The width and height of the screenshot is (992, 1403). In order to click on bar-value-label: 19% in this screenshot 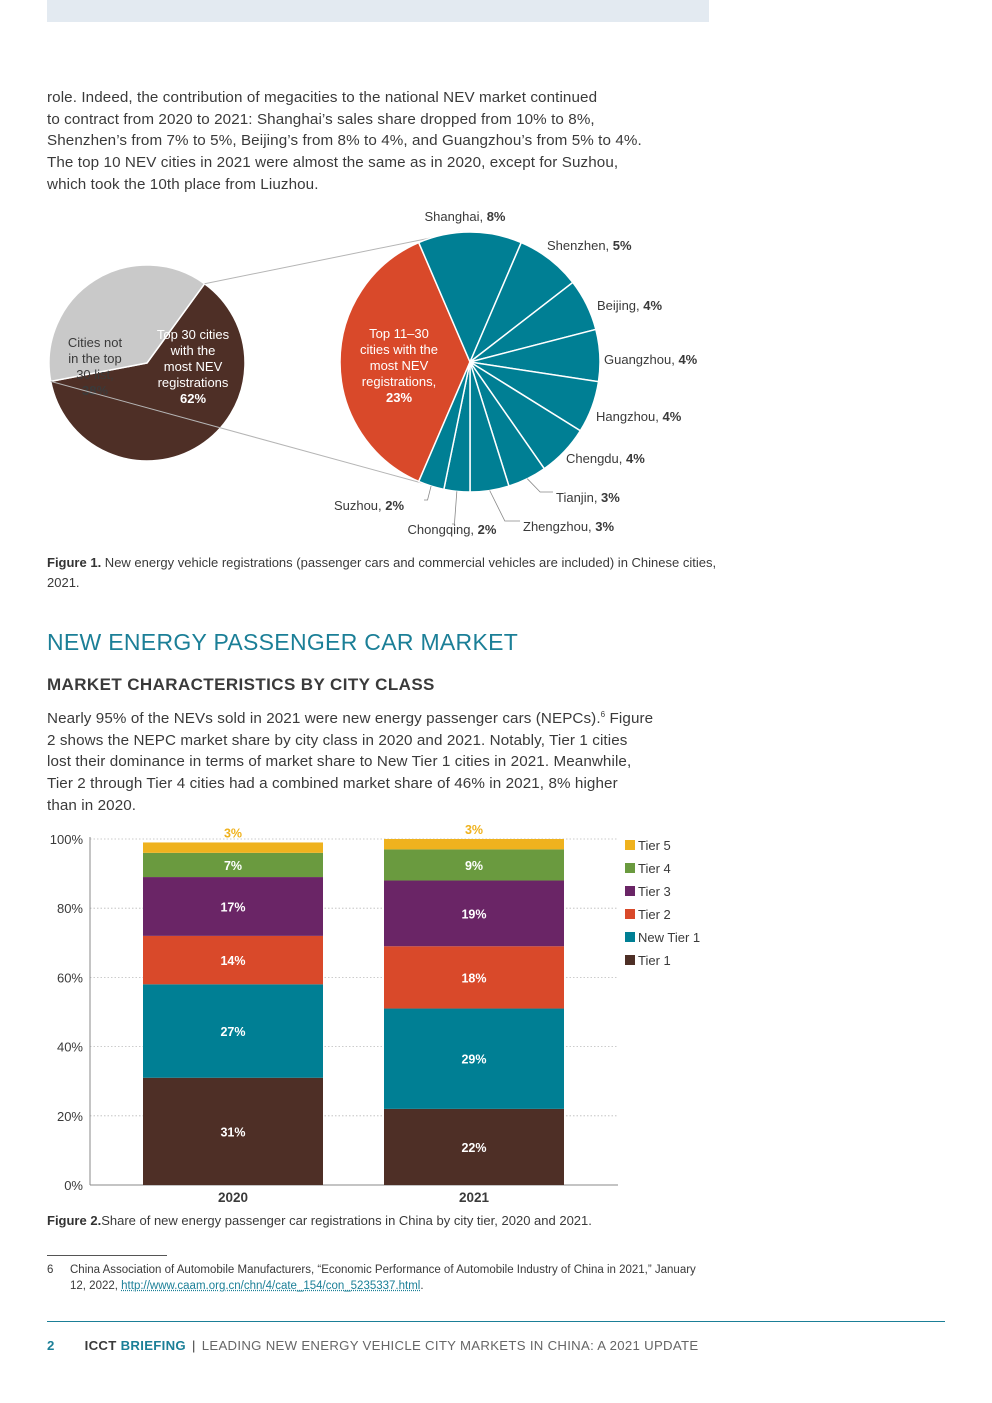, I will do `click(473, 914)`.